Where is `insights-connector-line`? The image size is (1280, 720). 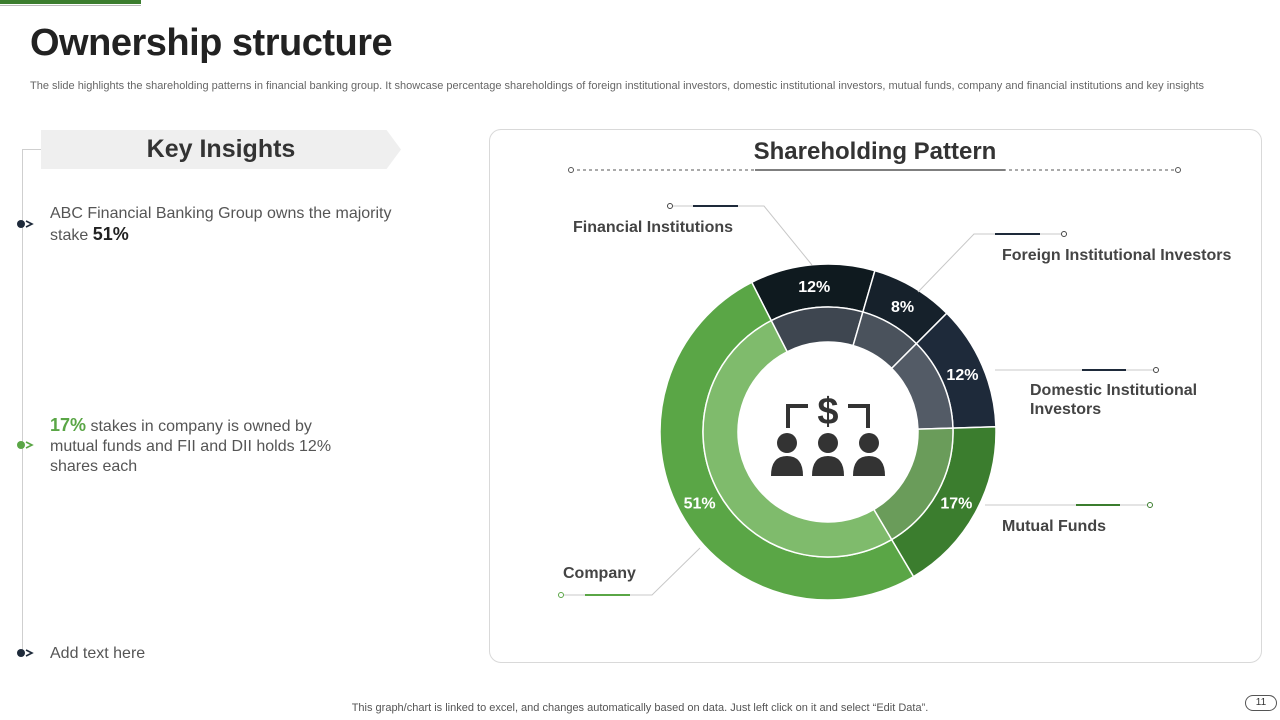 insights-connector-line is located at coordinates (32, 149).